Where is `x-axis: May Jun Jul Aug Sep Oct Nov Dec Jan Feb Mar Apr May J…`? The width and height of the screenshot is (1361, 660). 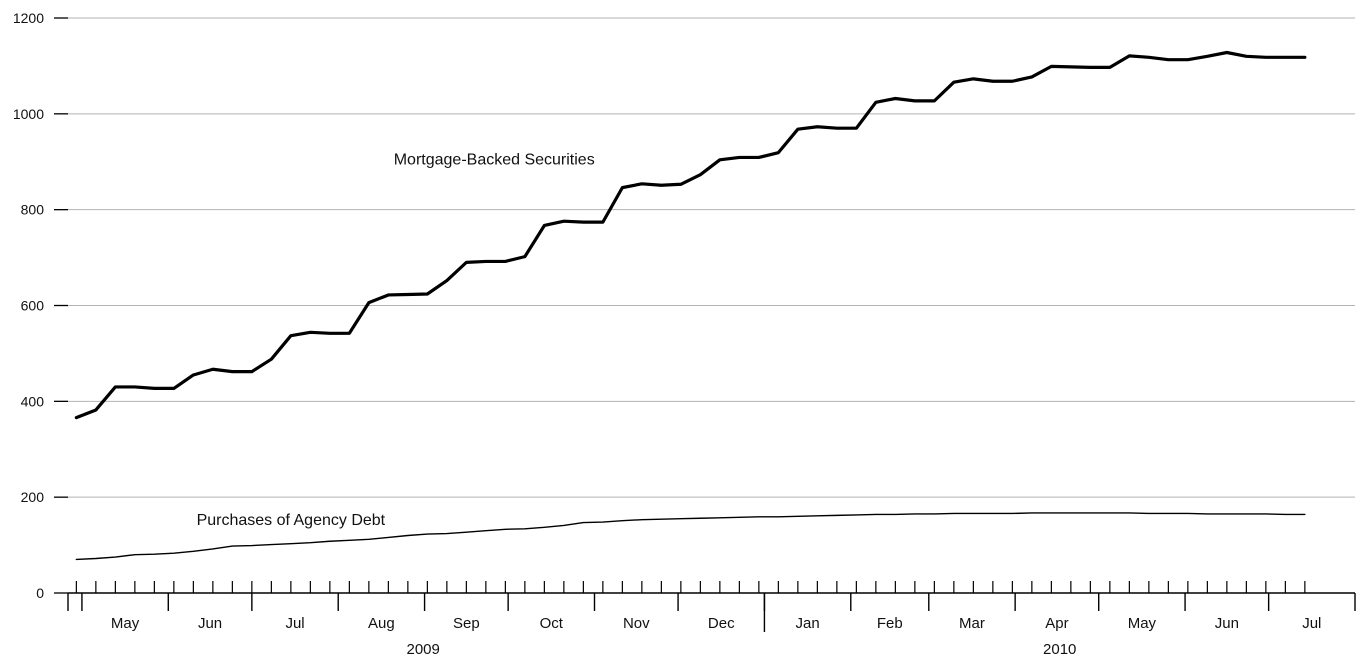 x-axis: May Jun Jul Aug Sep Oct Nov Dec Jan Feb Mar Apr May J… is located at coordinates (711, 619).